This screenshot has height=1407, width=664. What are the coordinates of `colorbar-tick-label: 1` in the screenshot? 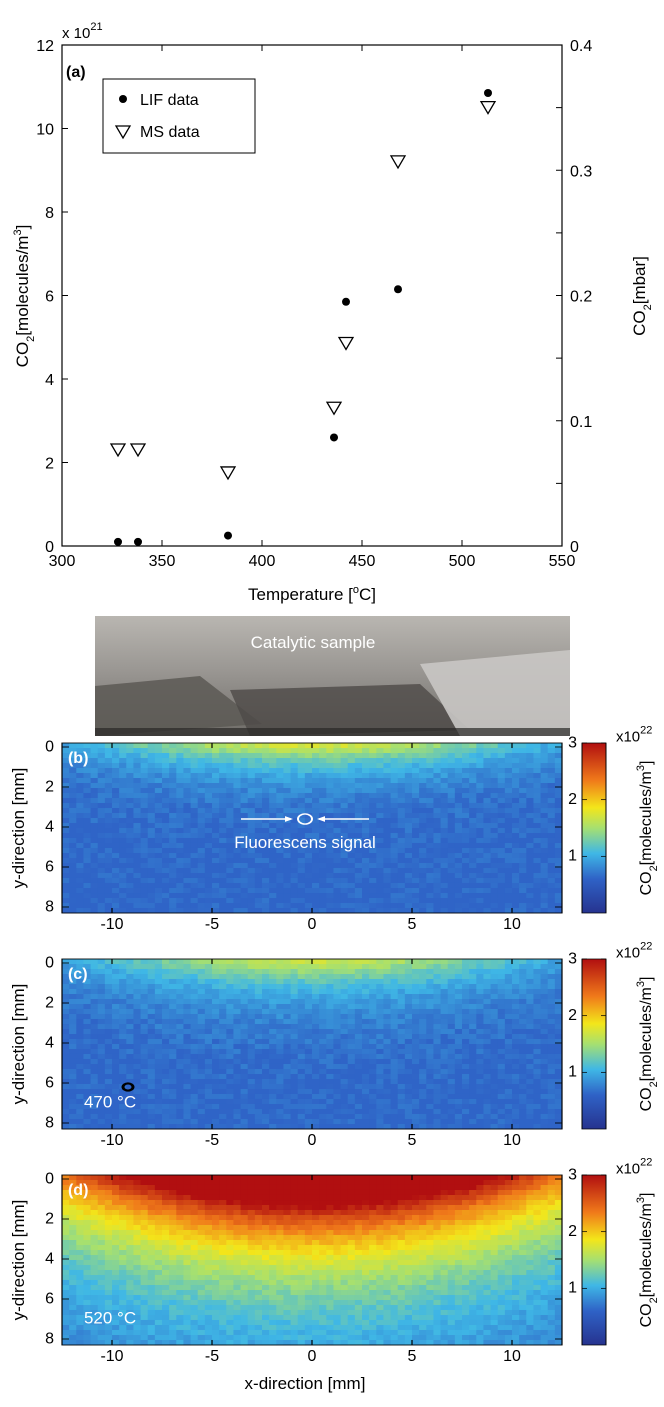 It's located at (572, 1072).